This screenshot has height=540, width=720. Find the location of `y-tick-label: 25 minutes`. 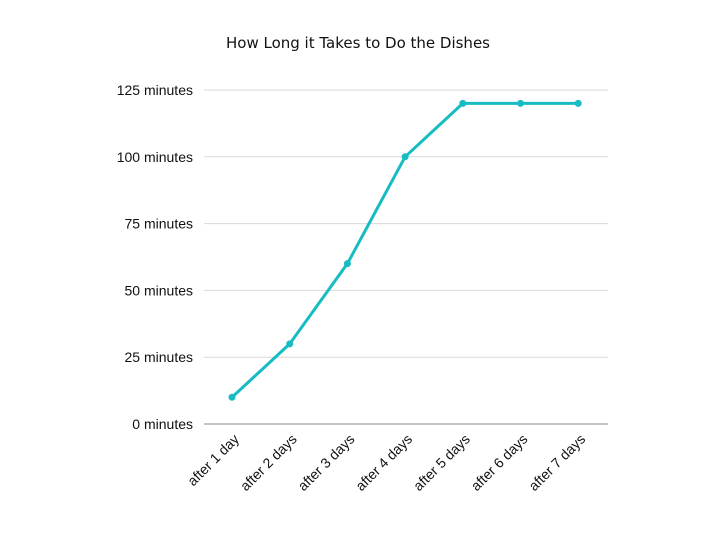

y-tick-label: 25 minutes is located at coordinates (159, 357).